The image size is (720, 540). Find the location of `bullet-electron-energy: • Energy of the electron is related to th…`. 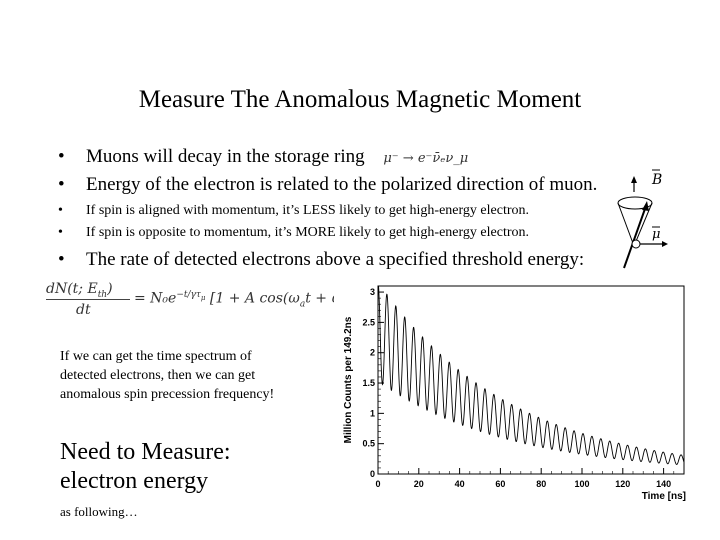

bullet-electron-energy: • Energy of the electron is related to th… is located at coordinates (327, 185).